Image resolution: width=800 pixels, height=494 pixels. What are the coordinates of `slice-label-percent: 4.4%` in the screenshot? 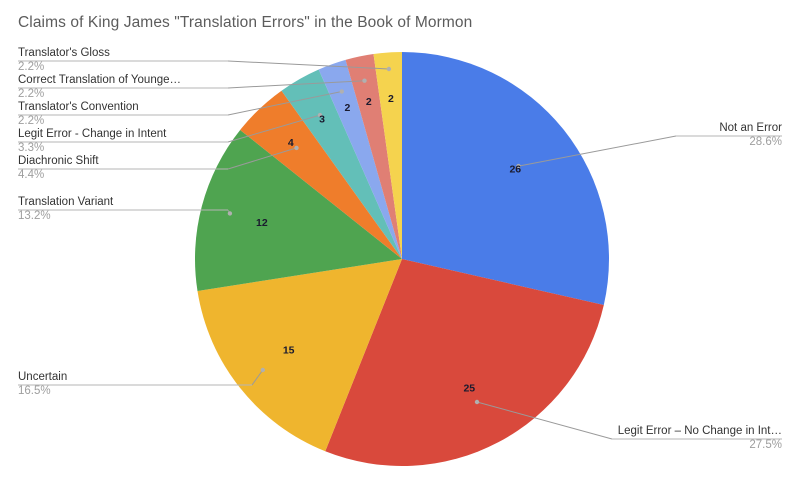 It's located at (31, 175).